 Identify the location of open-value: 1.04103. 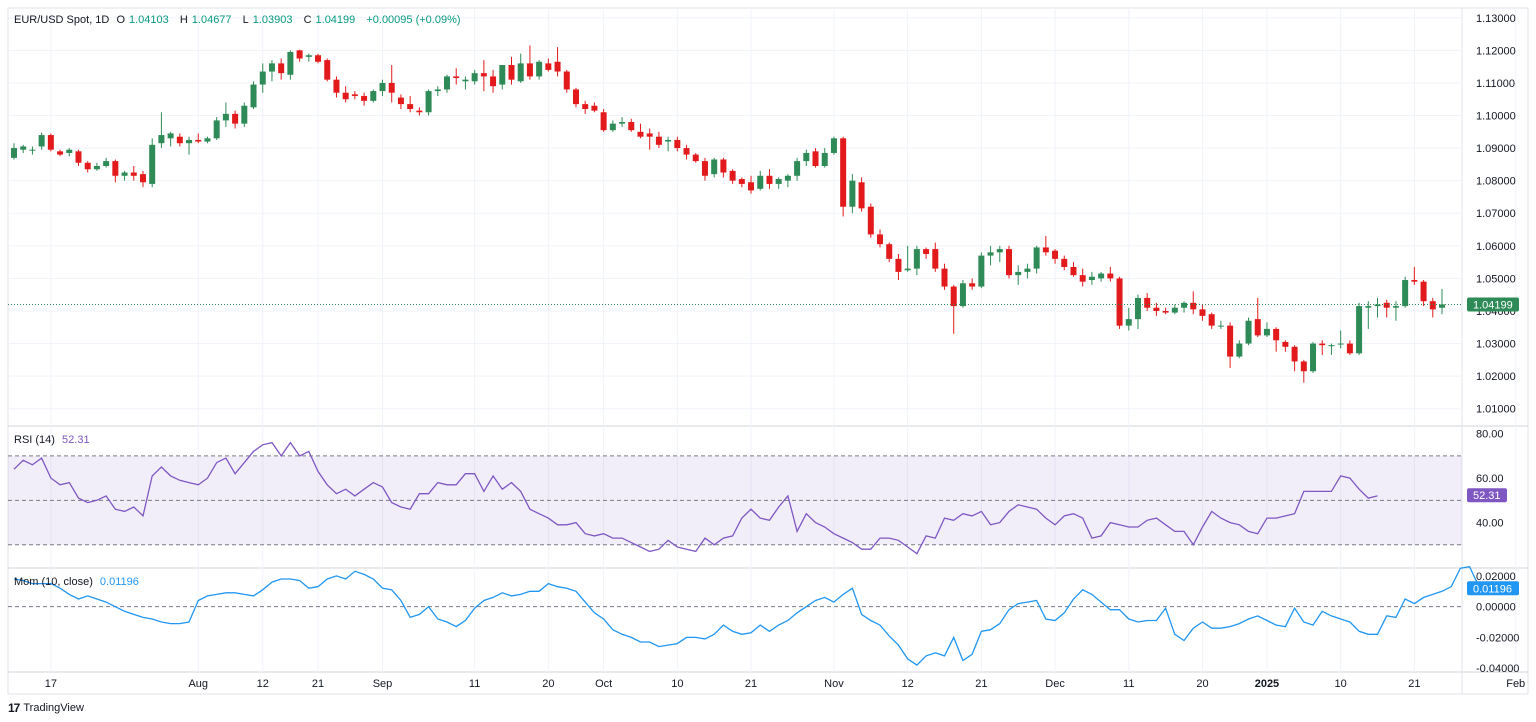
(149, 20).